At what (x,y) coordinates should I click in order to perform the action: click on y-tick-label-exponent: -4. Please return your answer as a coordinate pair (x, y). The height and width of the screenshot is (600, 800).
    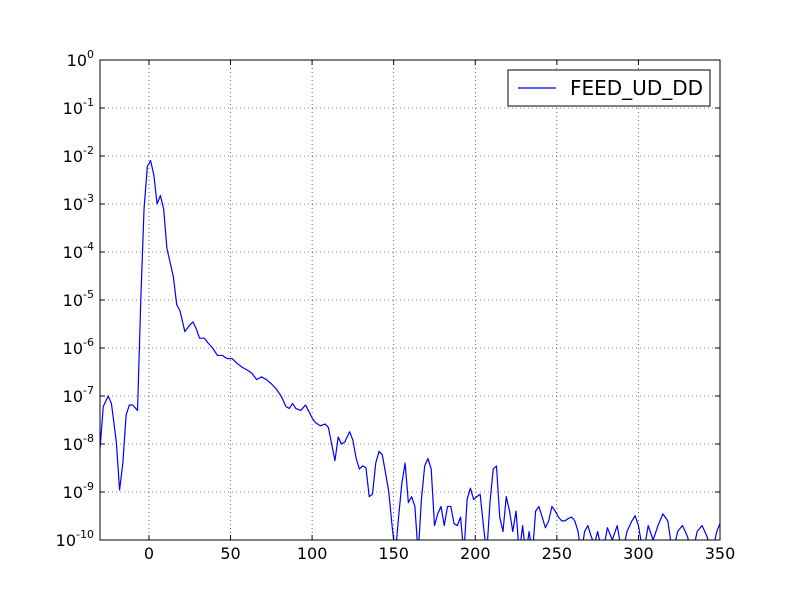
    Looking at the image, I should click on (88, 246).